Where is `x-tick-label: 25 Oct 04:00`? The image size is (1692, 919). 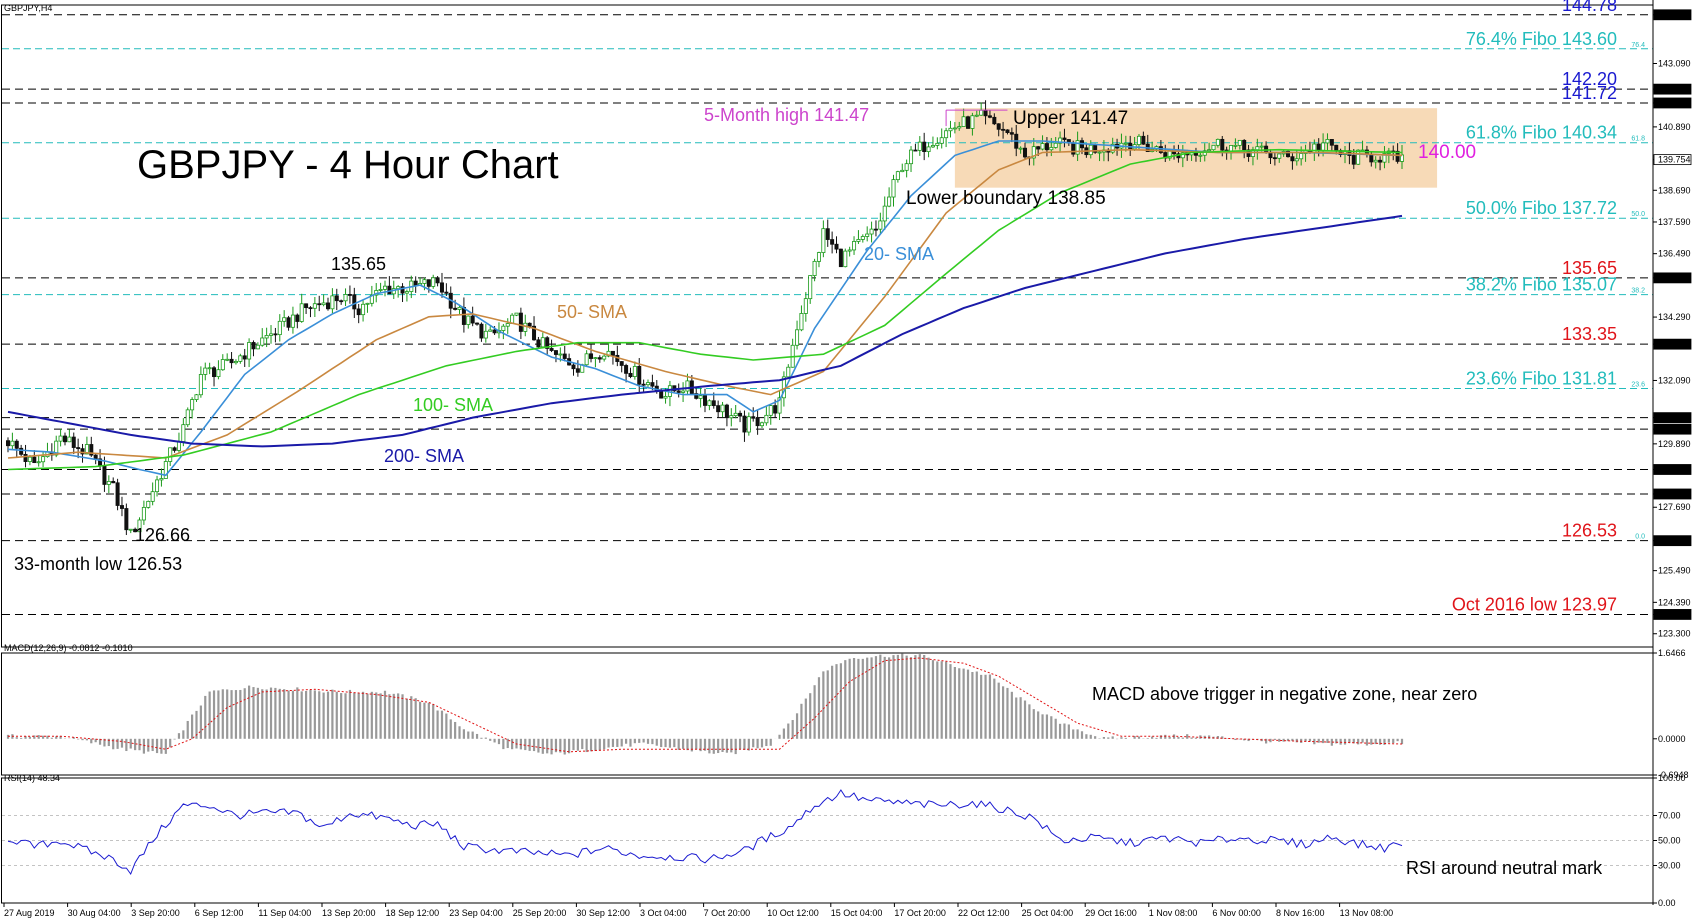
x-tick-label: 25 Oct 04:00 is located at coordinates (1048, 913).